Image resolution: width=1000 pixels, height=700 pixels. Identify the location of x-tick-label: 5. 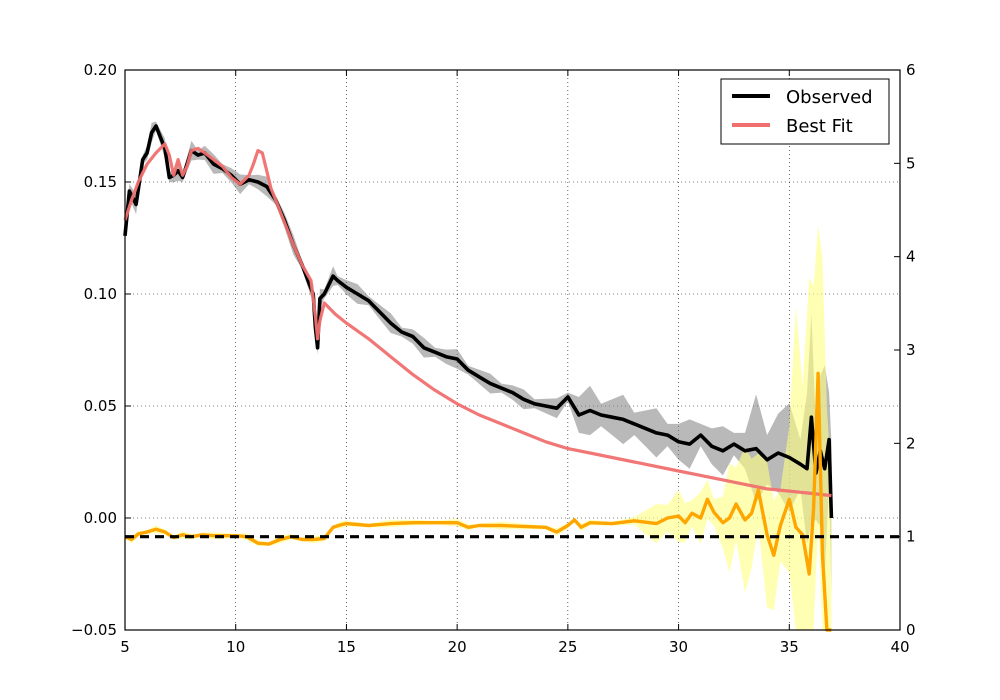
(125, 647).